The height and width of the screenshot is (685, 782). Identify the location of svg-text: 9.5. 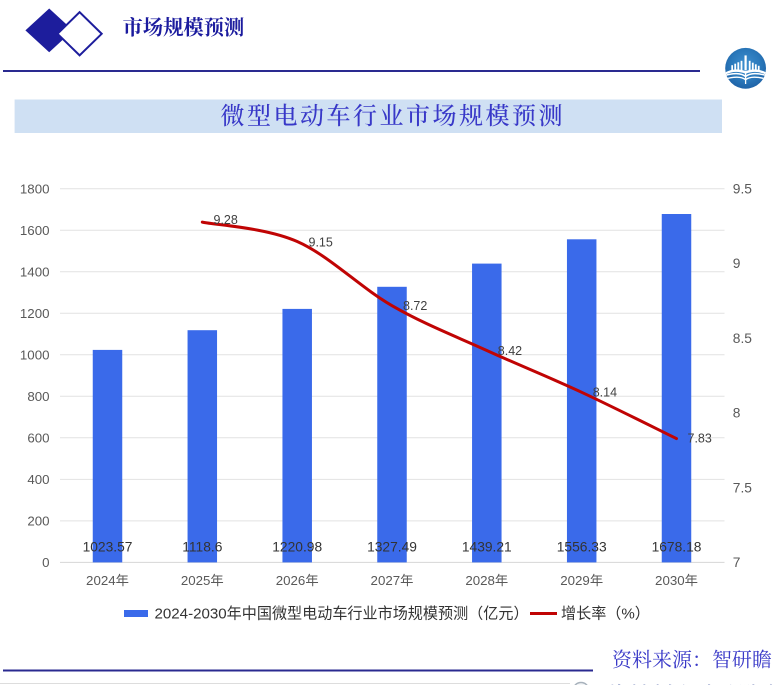
(743, 188).